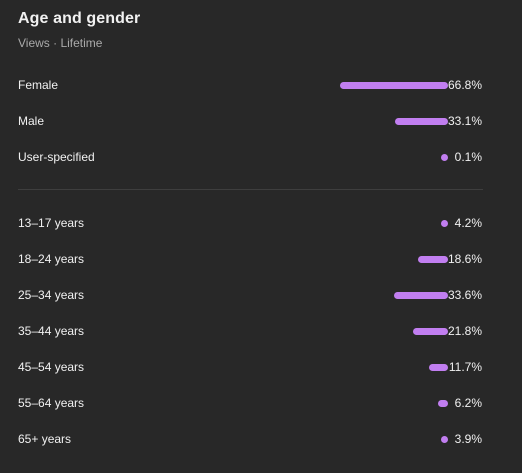  Describe the element at coordinates (250, 332) in the screenshot. I see `age-row: 35–44 years 21.8%` at that location.